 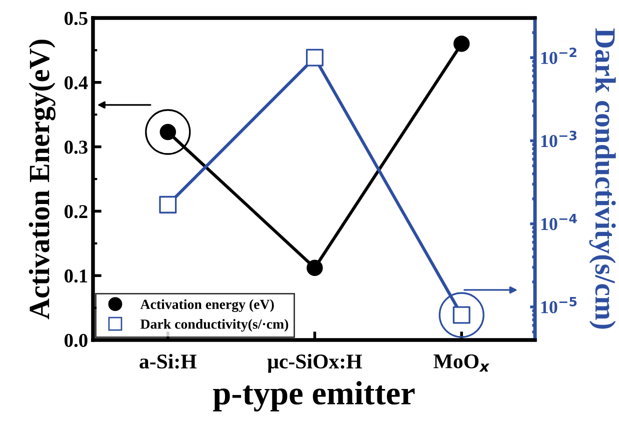 What do you see at coordinates (214, 325) in the screenshot?
I see `legend-label: Dark conductivity(s/·cm)` at bounding box center [214, 325].